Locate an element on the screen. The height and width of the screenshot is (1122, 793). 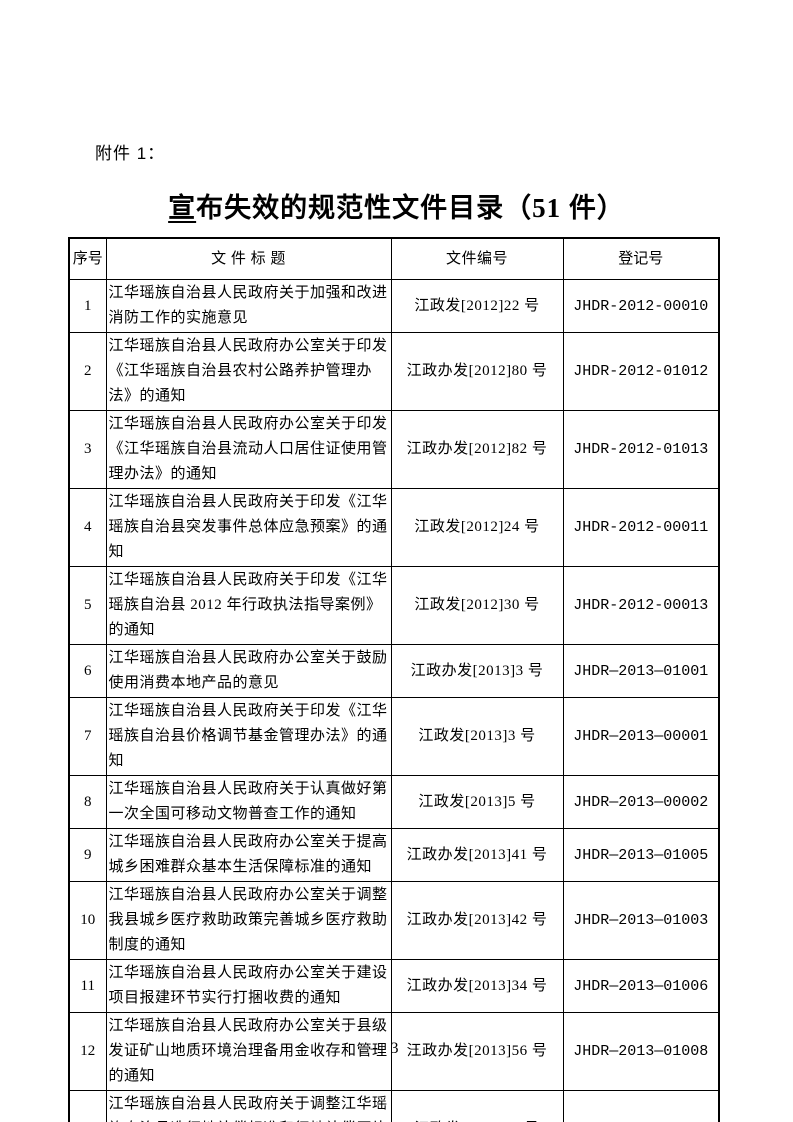
row-document-number: 江政发[2013]3 号 is located at coordinates (477, 736).